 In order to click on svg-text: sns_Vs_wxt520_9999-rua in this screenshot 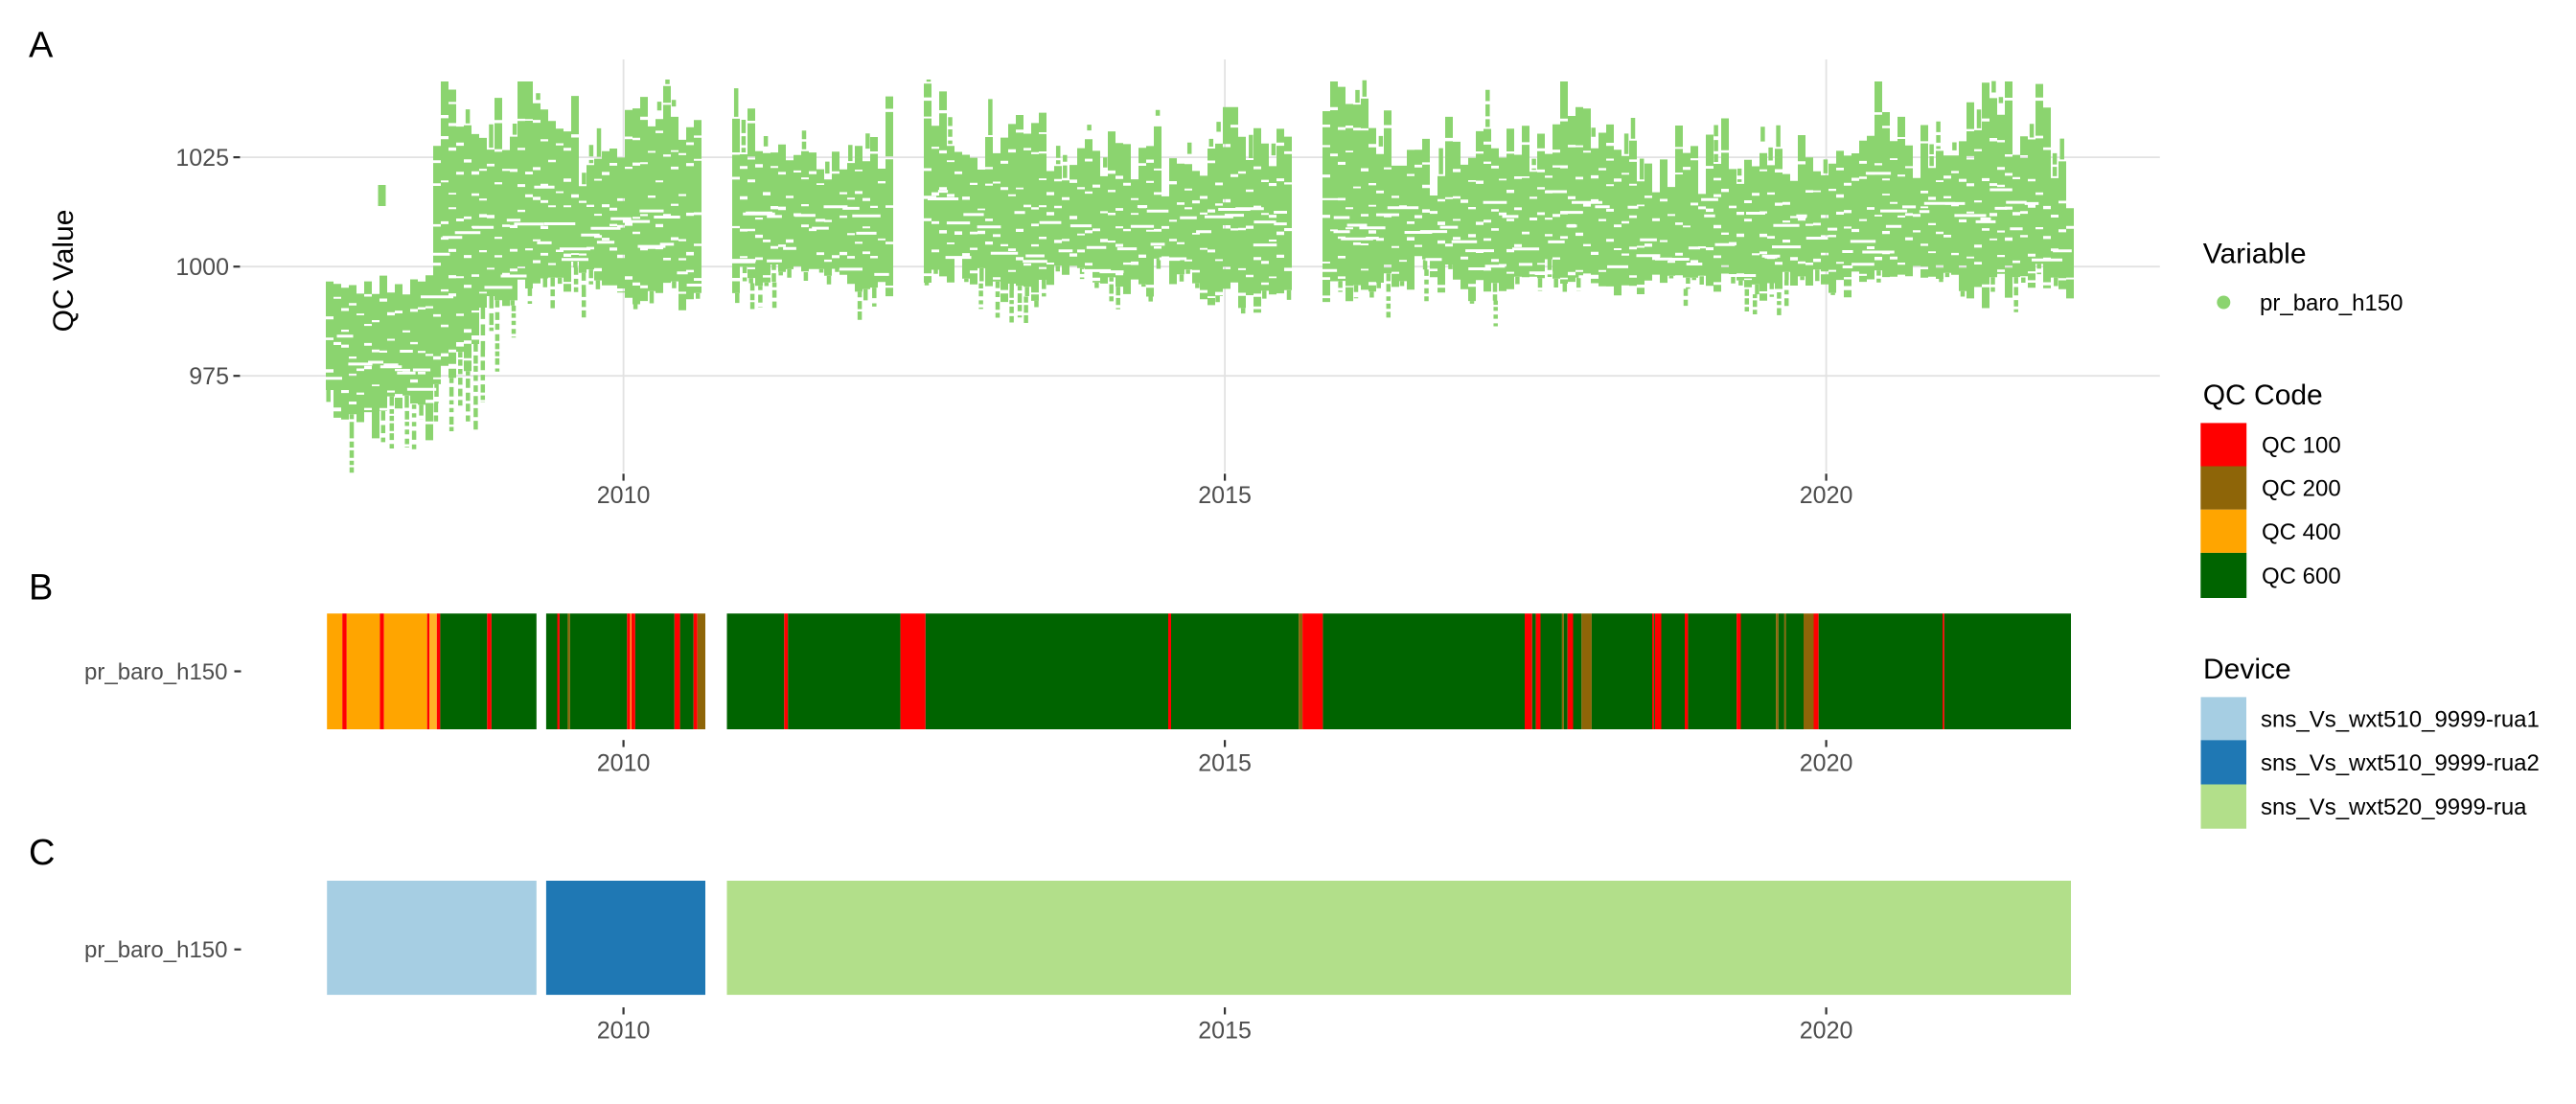, I will do `click(2394, 807)`.